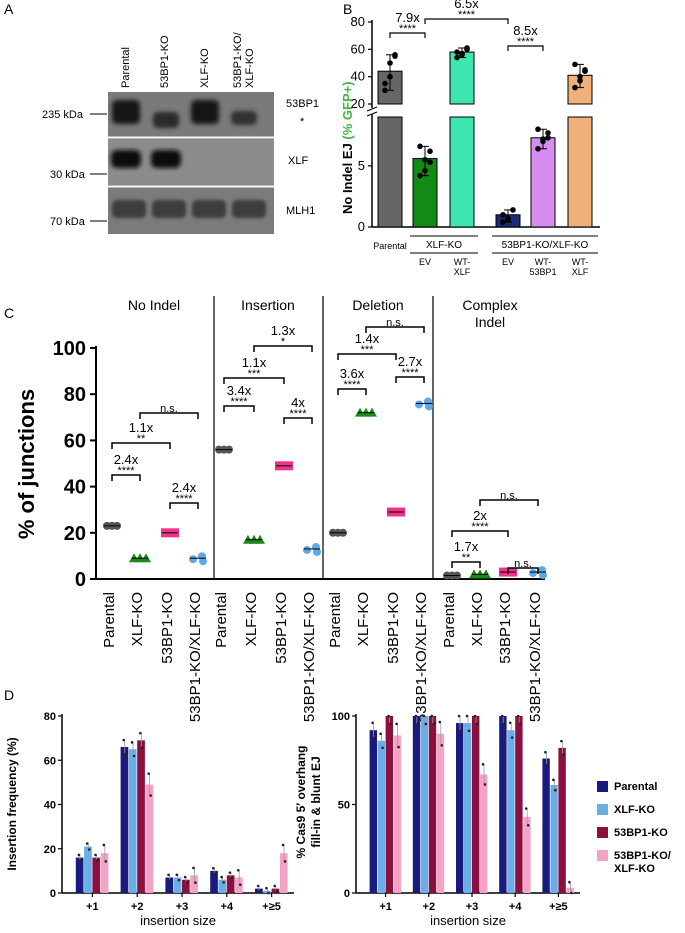 The height and width of the screenshot is (933, 685). Describe the element at coordinates (69, 349) in the screenshot. I see `tick-label: 100` at that location.